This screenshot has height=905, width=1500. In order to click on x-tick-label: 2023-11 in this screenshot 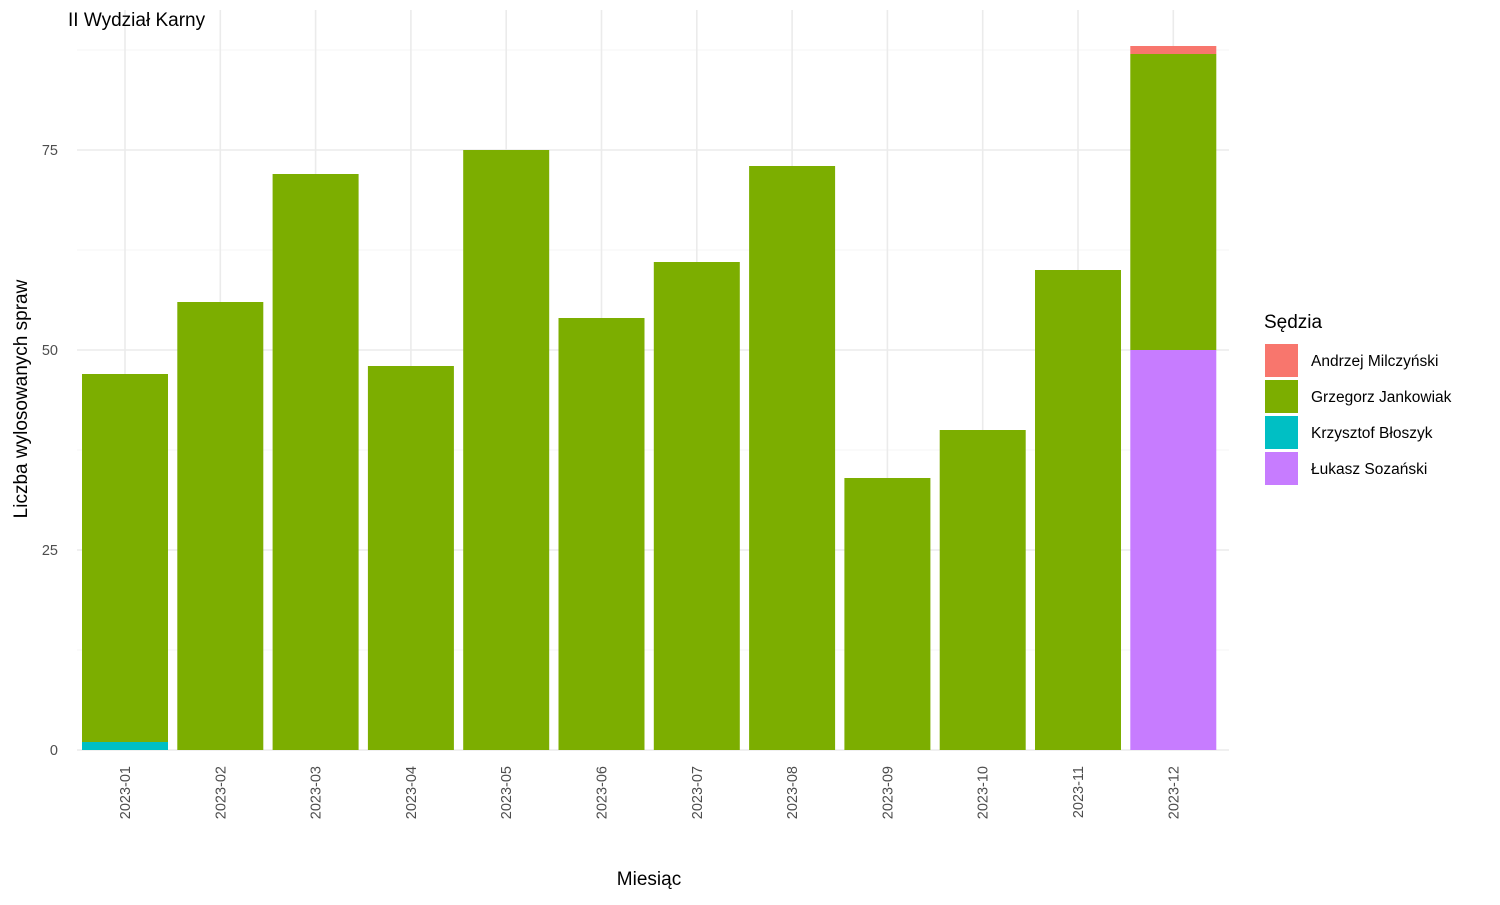, I will do `click(1079, 792)`.